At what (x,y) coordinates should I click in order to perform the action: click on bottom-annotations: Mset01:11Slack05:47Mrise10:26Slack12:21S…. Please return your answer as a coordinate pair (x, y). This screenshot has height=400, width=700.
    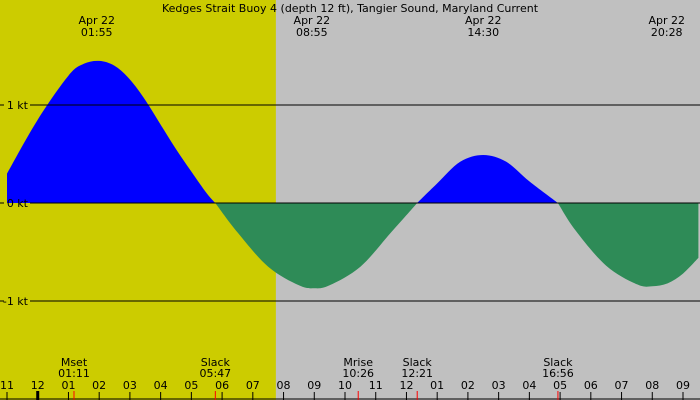
    Looking at the image, I should click on (316, 368).